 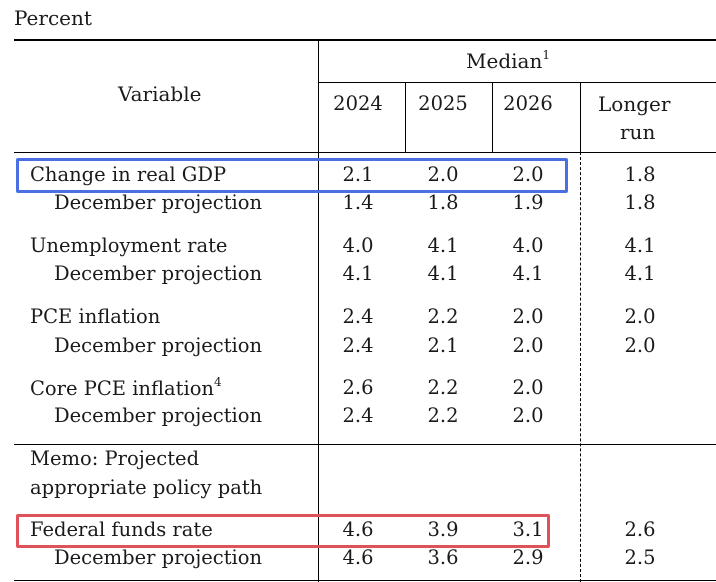 I want to click on year-header-2026: 2026, so click(x=528, y=103).